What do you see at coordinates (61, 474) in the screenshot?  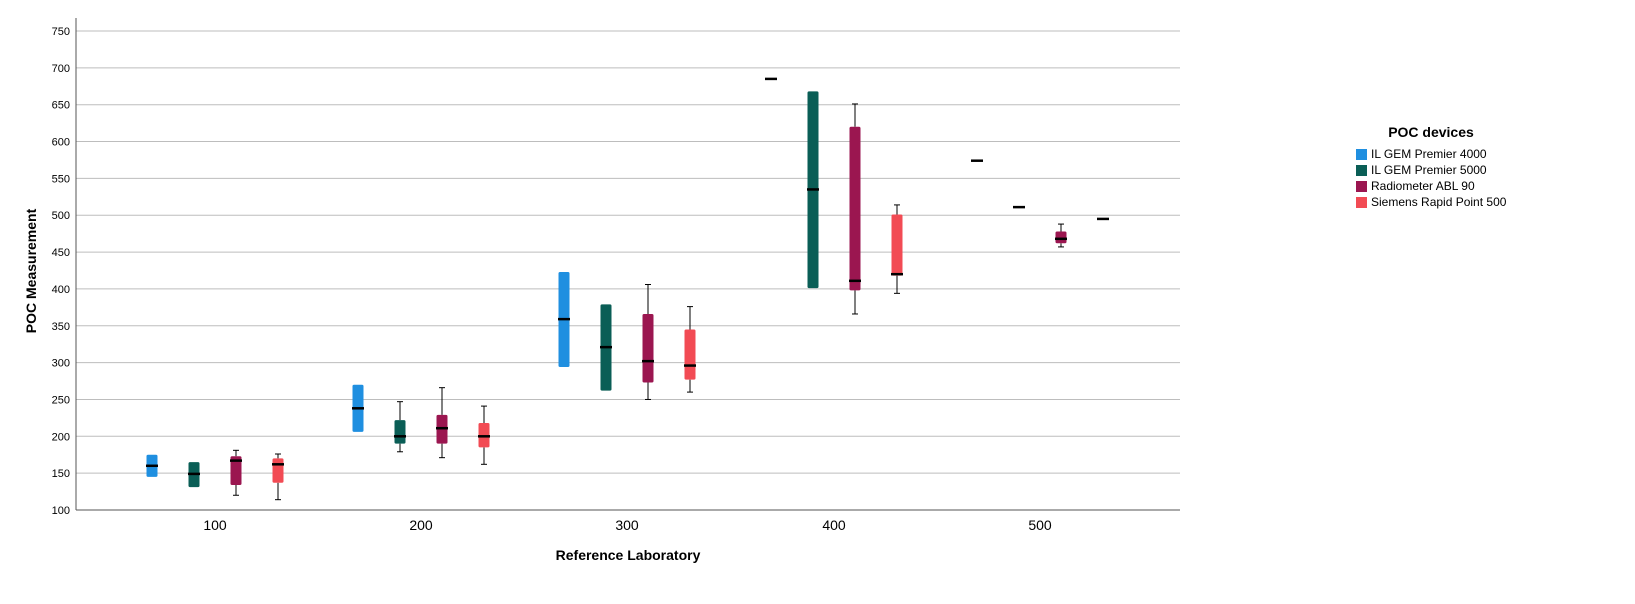 I see `y-tick-label: 150` at bounding box center [61, 474].